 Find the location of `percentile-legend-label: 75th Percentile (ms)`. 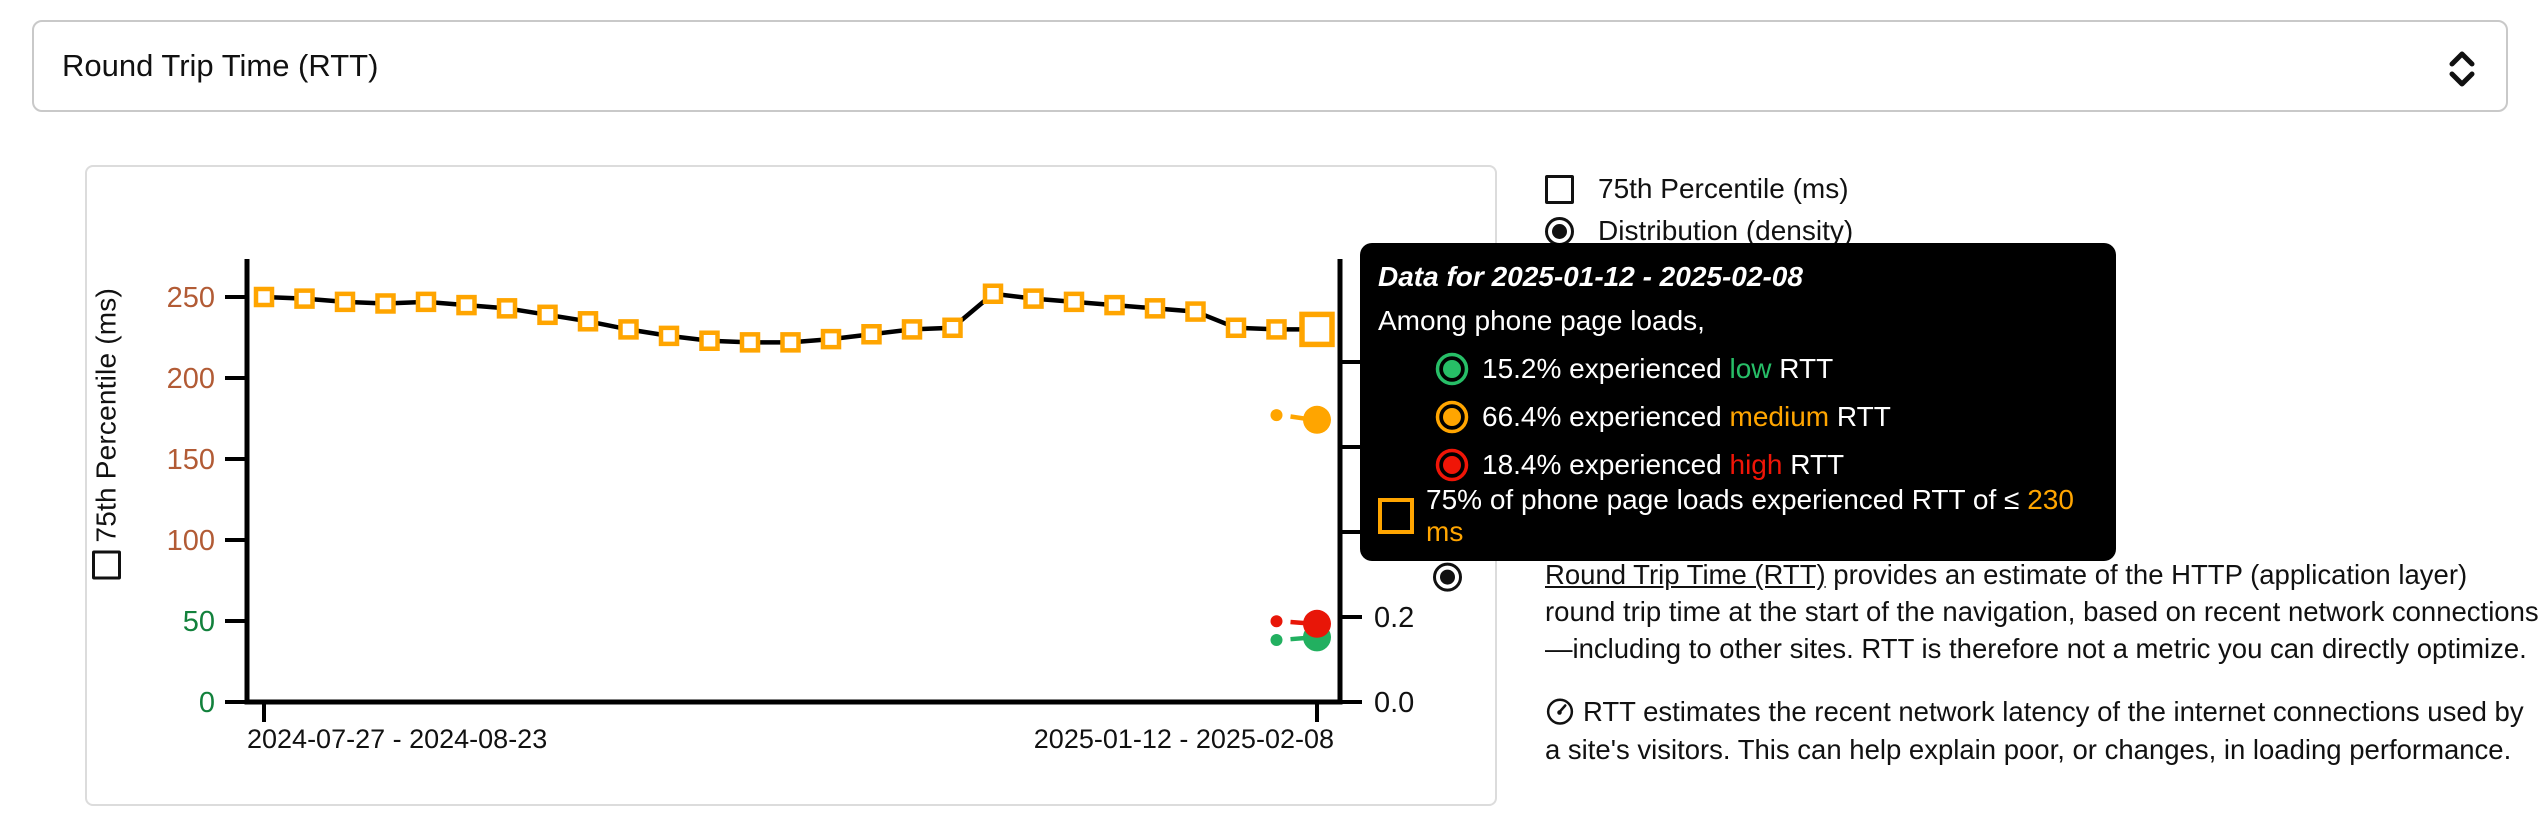

percentile-legend-label: 75th Percentile (ms) is located at coordinates (1723, 188).